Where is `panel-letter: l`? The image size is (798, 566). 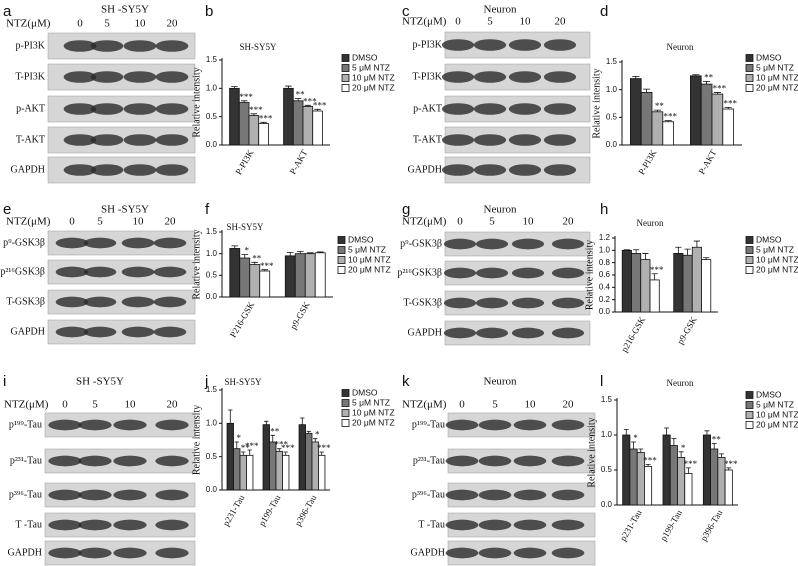
panel-letter: l is located at coordinates (601, 381).